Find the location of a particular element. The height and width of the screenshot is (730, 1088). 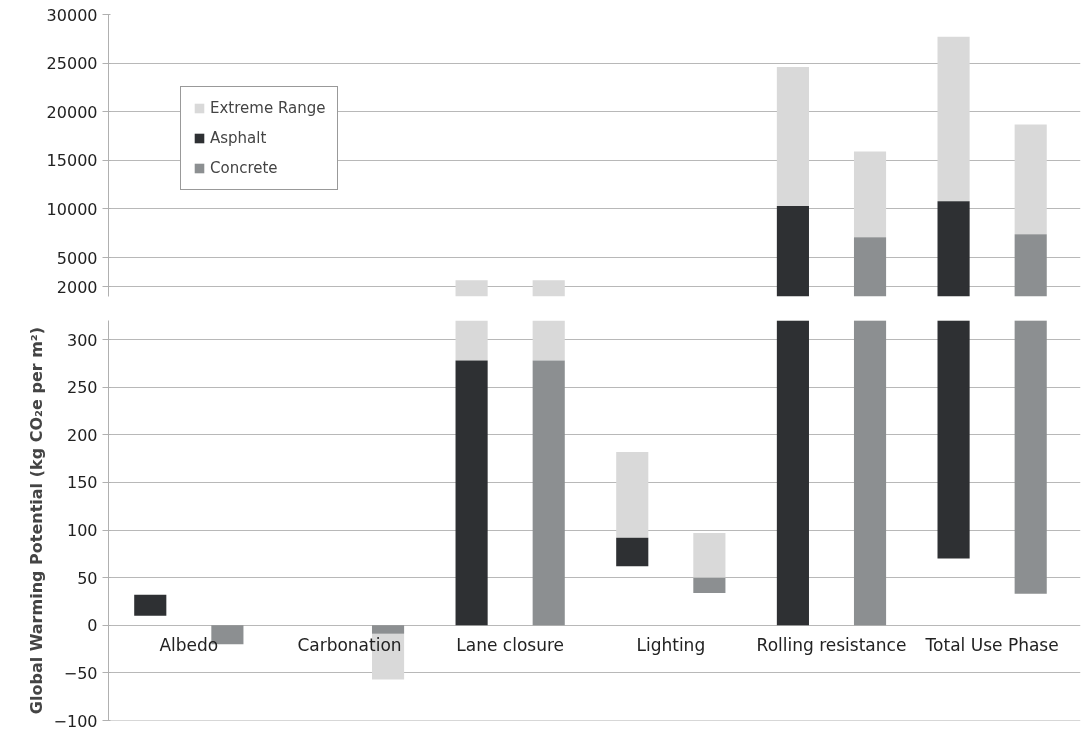

legend-label: Asphalt is located at coordinates (238, 138).